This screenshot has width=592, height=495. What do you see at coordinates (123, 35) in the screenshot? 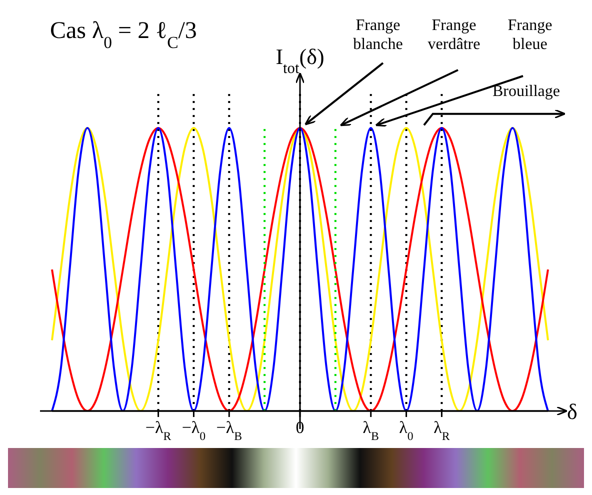
I see `chart-title: Cas λ$_{0}$ = 2 ℓ$_{C}$/3` at bounding box center [123, 35].